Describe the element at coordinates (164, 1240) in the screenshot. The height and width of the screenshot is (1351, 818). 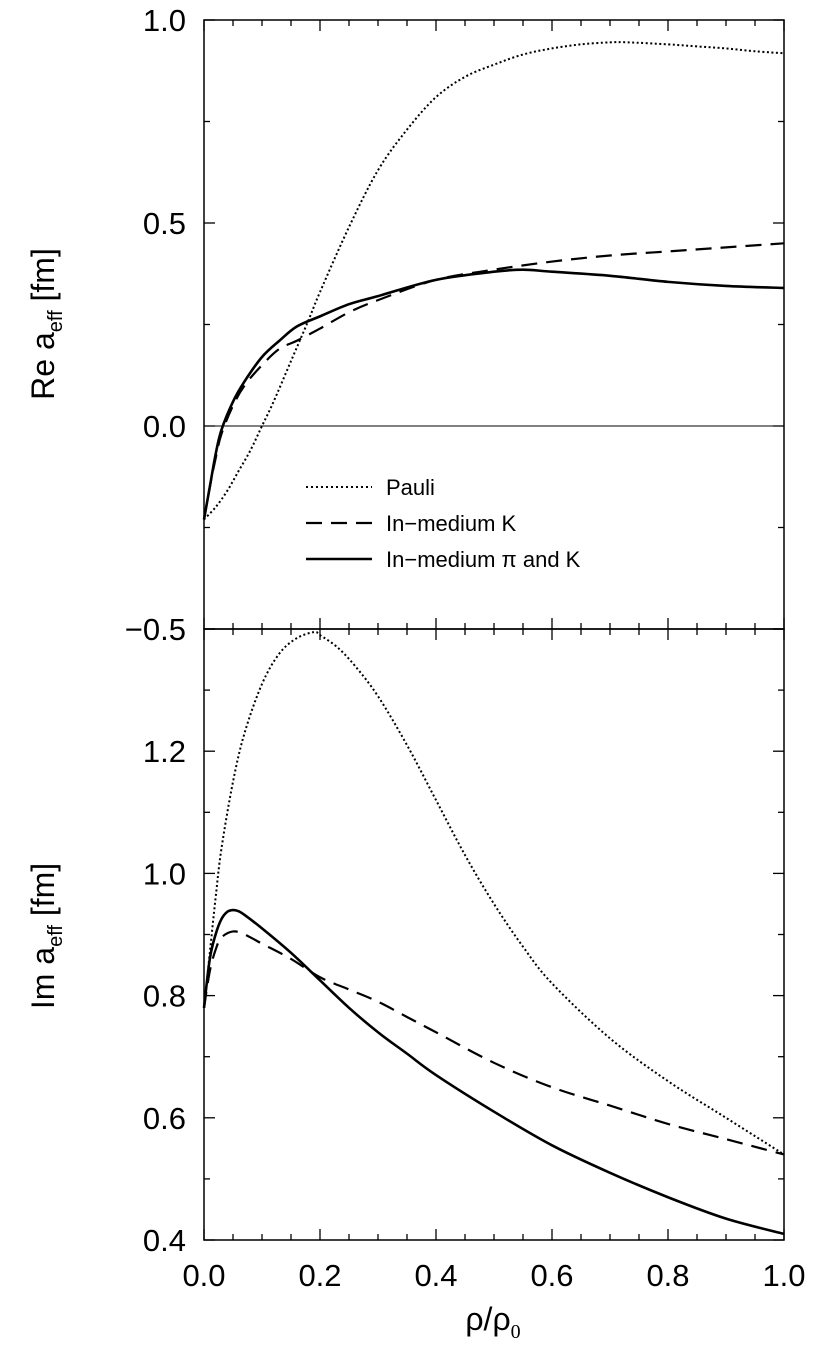
I see `bottom-y-tick-label: 0.4` at that location.